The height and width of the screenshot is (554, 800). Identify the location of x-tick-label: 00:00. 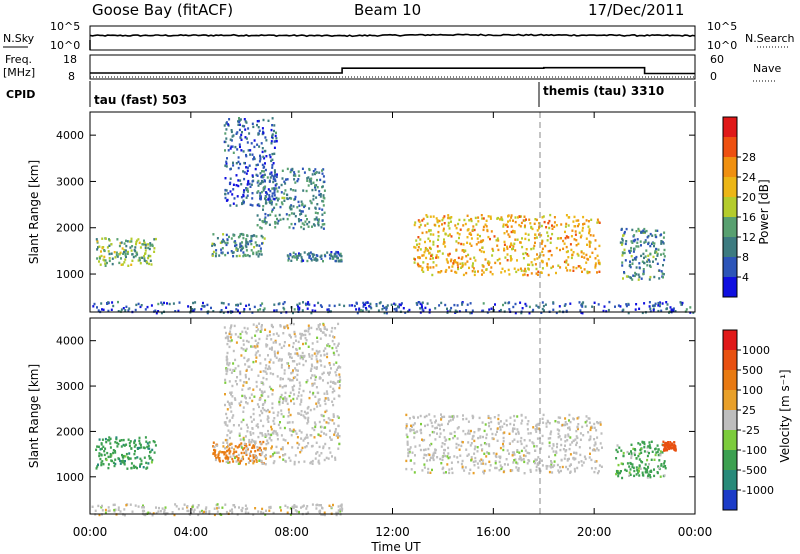
(695, 532).